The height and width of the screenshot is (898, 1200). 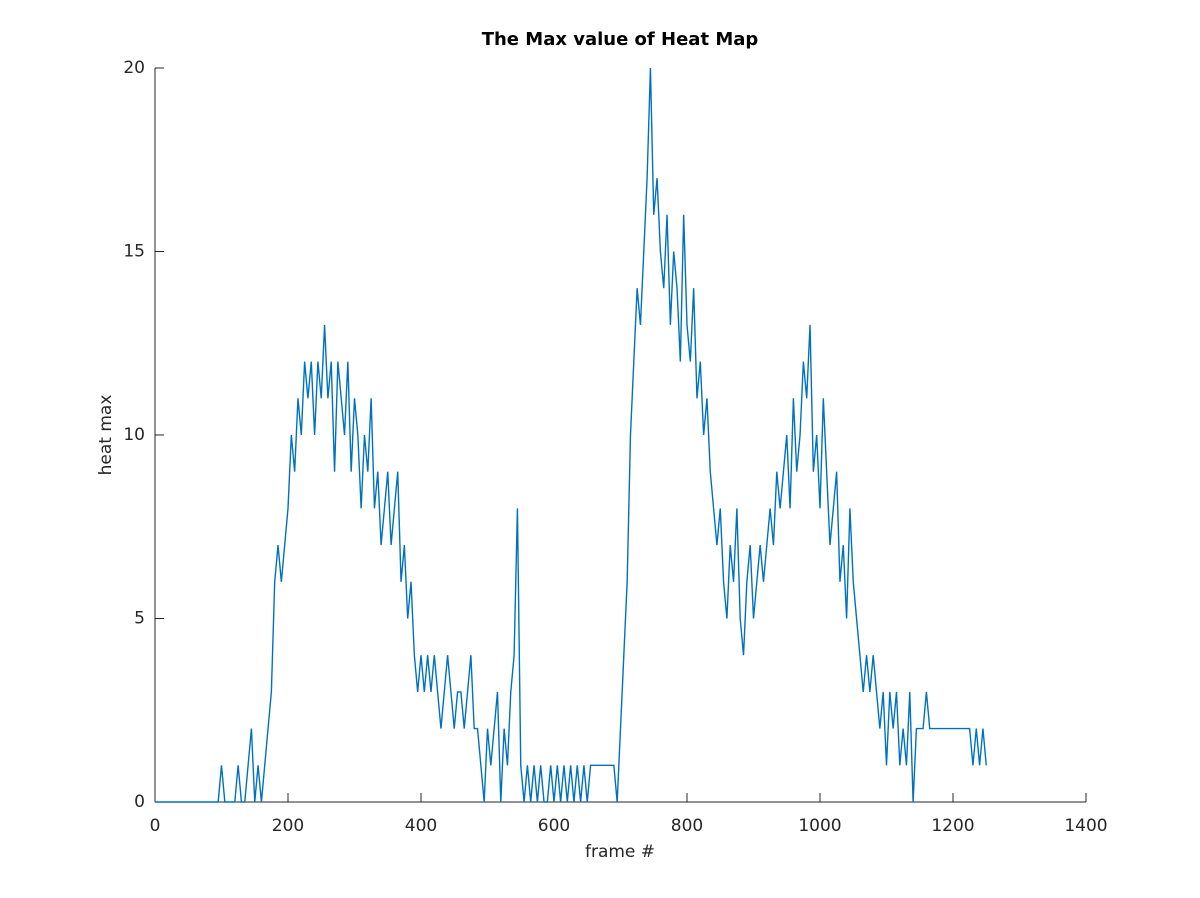 What do you see at coordinates (139, 802) in the screenshot?
I see `y-tick-label: 0` at bounding box center [139, 802].